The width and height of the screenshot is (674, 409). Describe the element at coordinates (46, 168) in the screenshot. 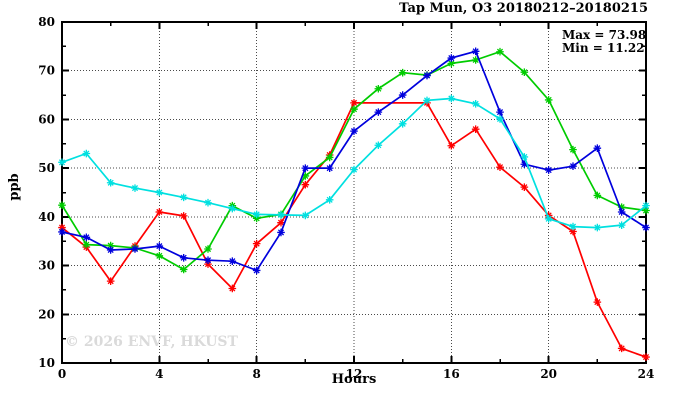

I see `y-tick-label: 50` at that location.